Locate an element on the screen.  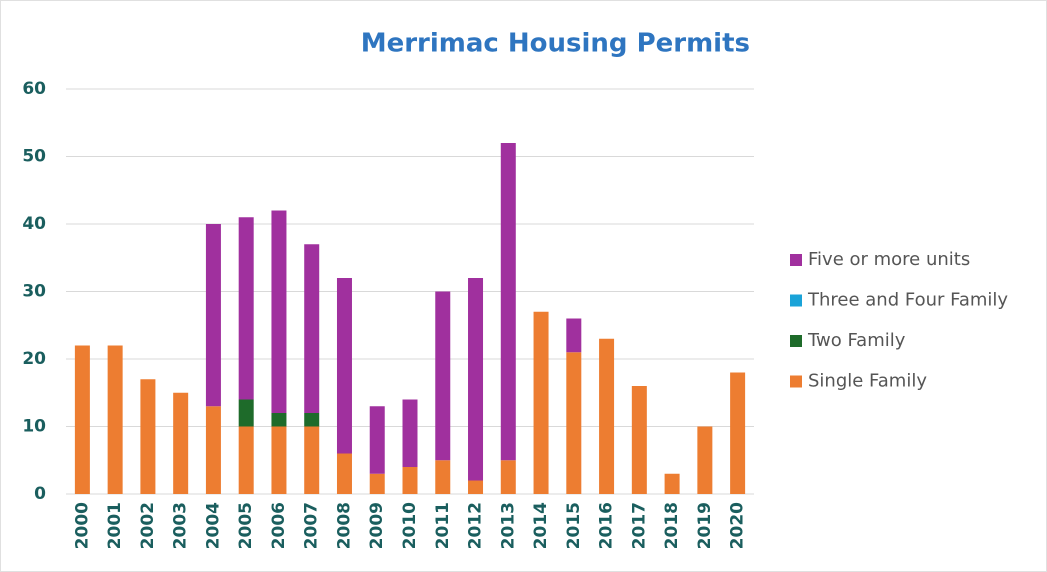
x-tick-label: 2005 is located at coordinates (246, 525).